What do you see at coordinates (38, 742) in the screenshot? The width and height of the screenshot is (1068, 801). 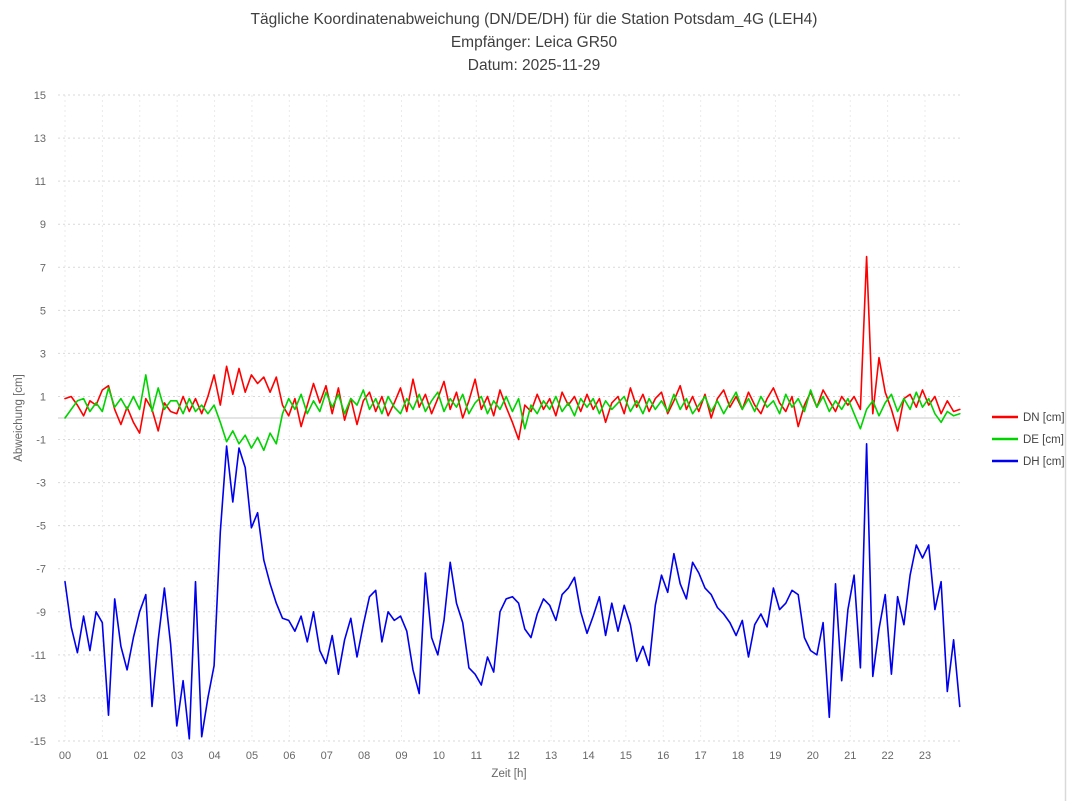 I see `y-tick-label: -15` at bounding box center [38, 742].